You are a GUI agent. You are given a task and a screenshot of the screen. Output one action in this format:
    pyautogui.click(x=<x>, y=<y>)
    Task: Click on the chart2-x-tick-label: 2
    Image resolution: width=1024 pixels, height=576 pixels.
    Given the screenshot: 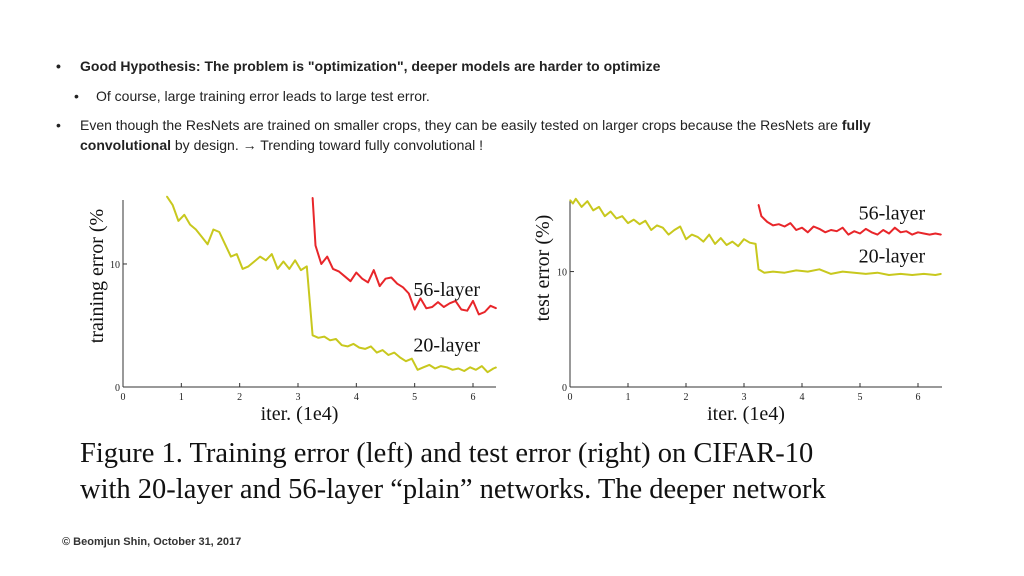 What is the action you would take?
    pyautogui.click(x=686, y=397)
    